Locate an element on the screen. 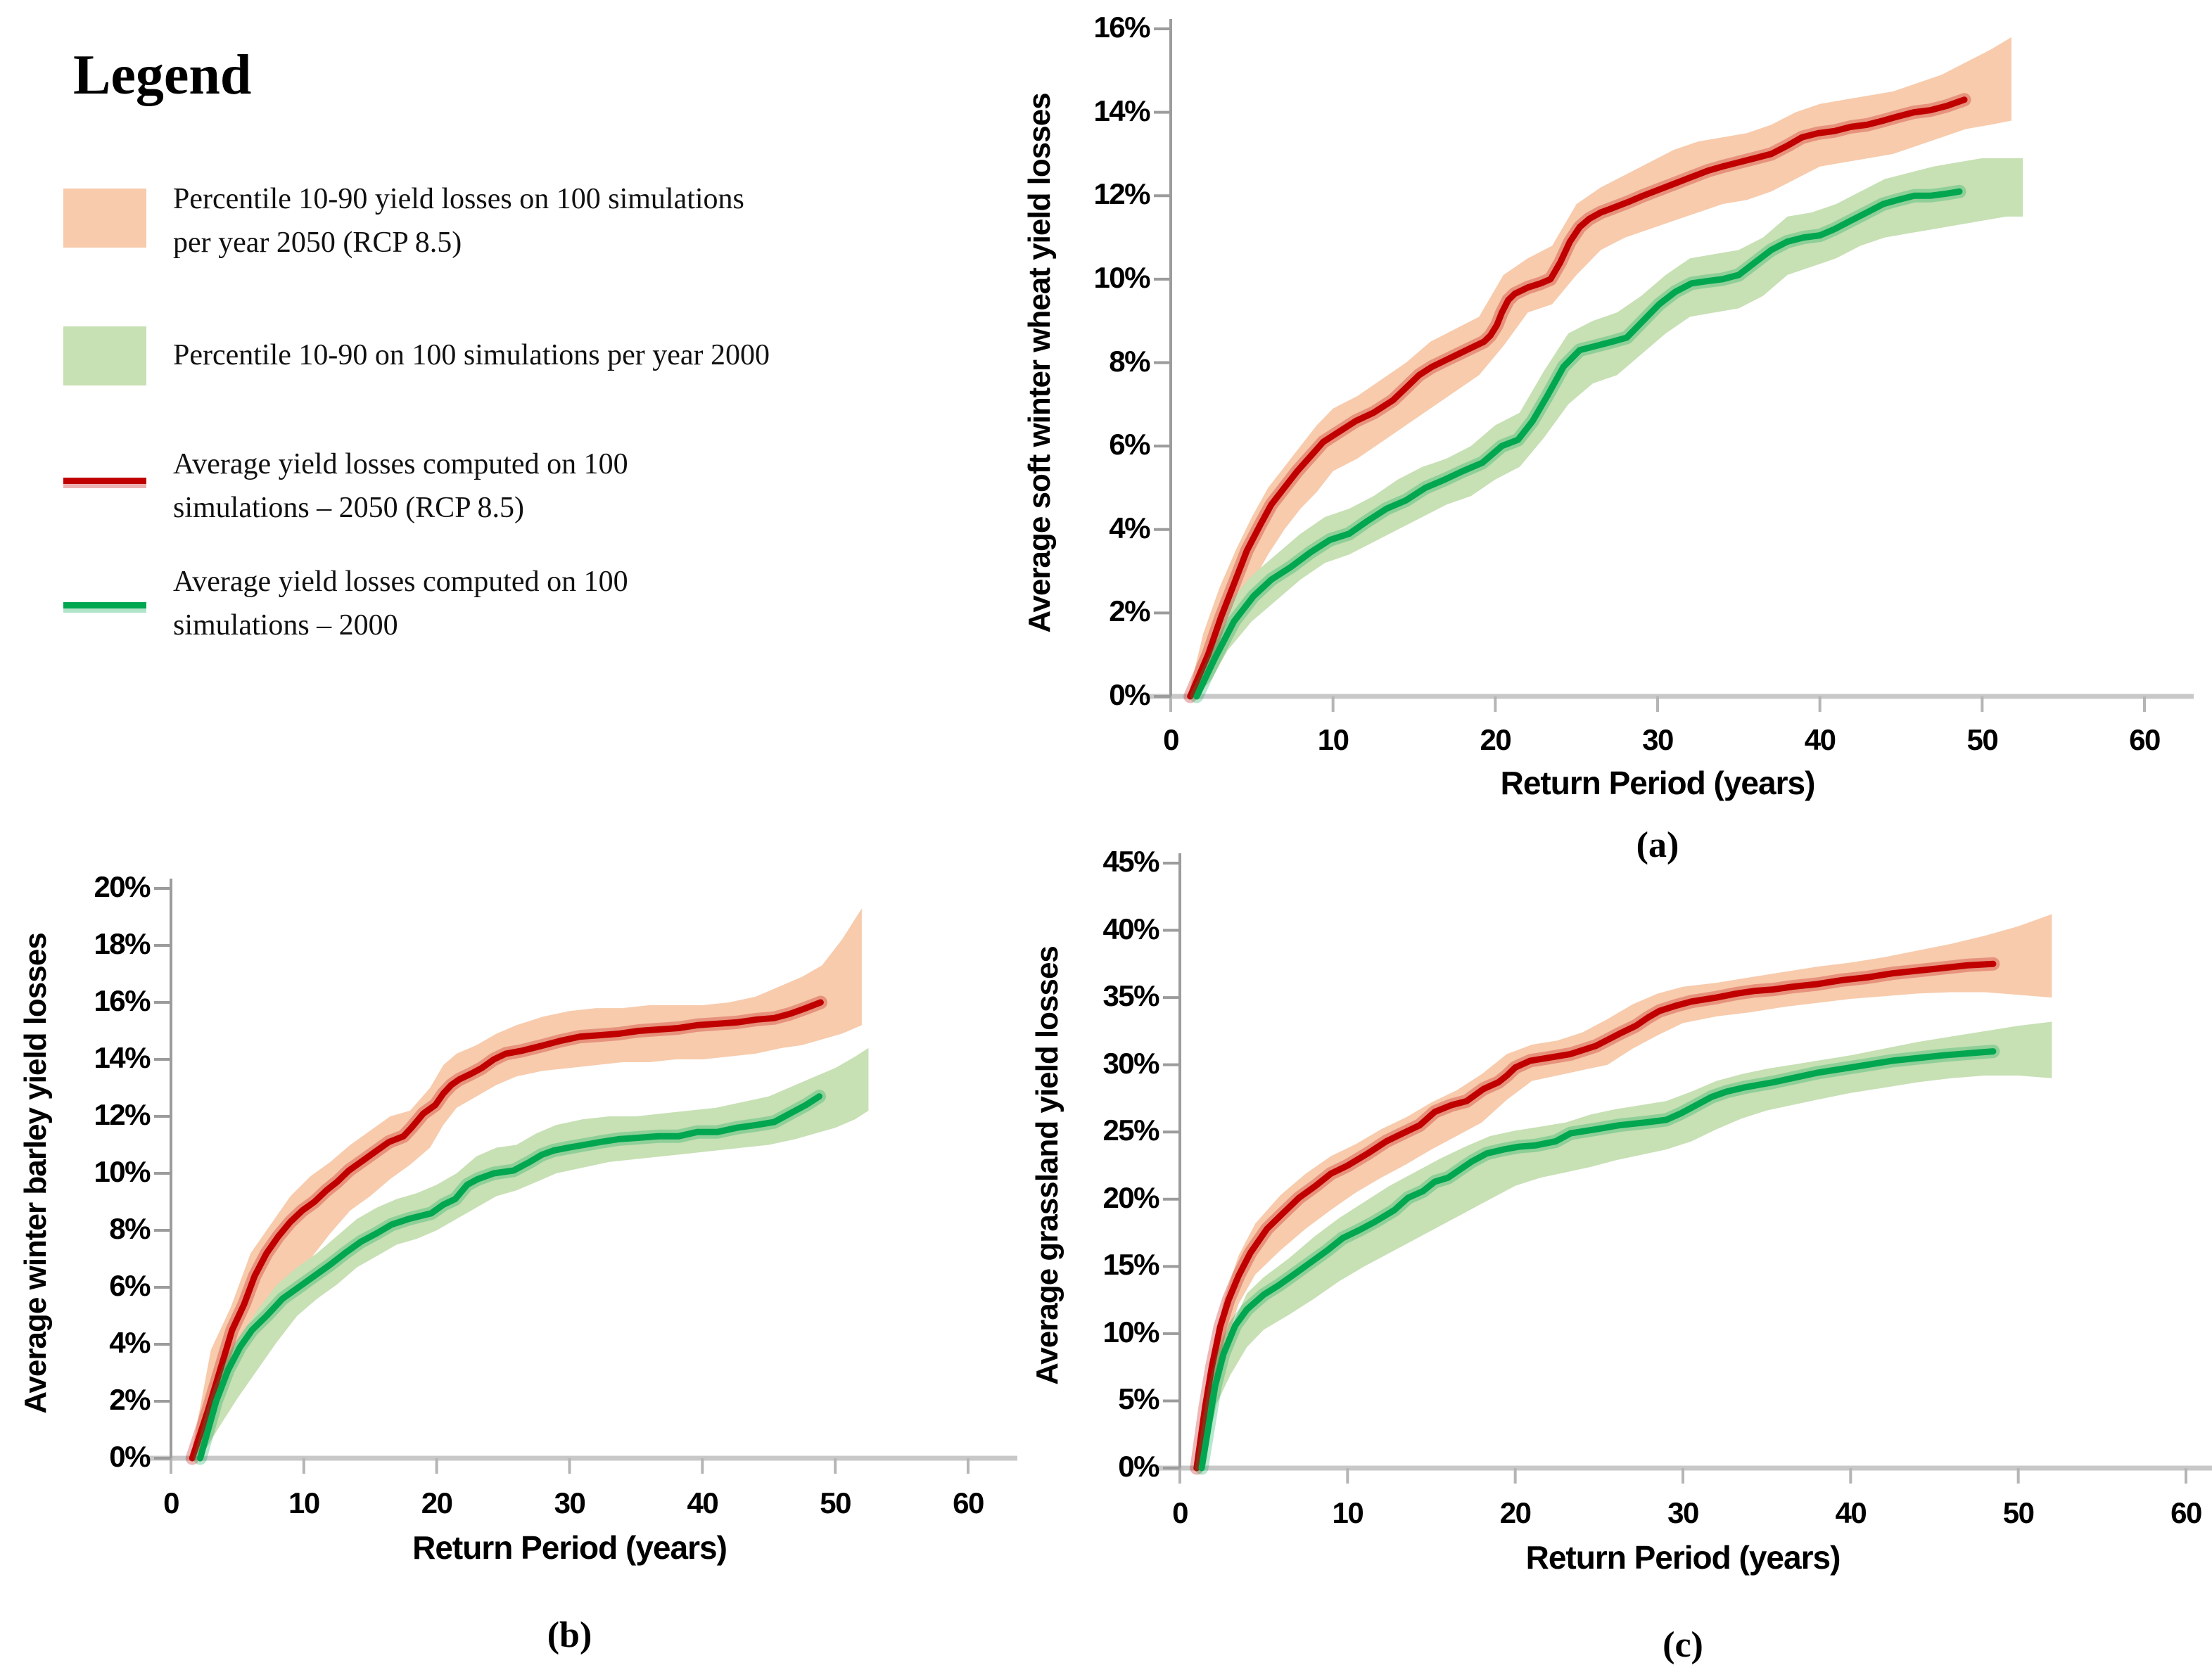 Image resolution: width=2212 pixels, height=1677 pixels. y-tick-label: 30% is located at coordinates (1131, 1063).